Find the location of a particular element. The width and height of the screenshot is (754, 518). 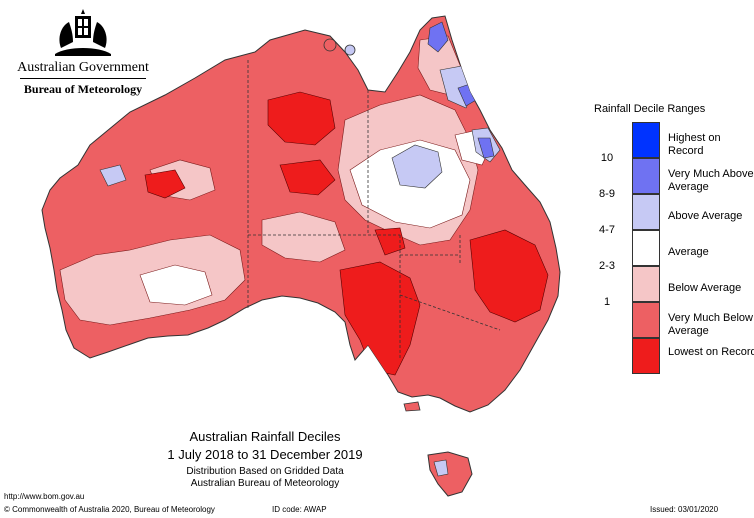

government-title: Australian Government is located at coordinates (83, 67).